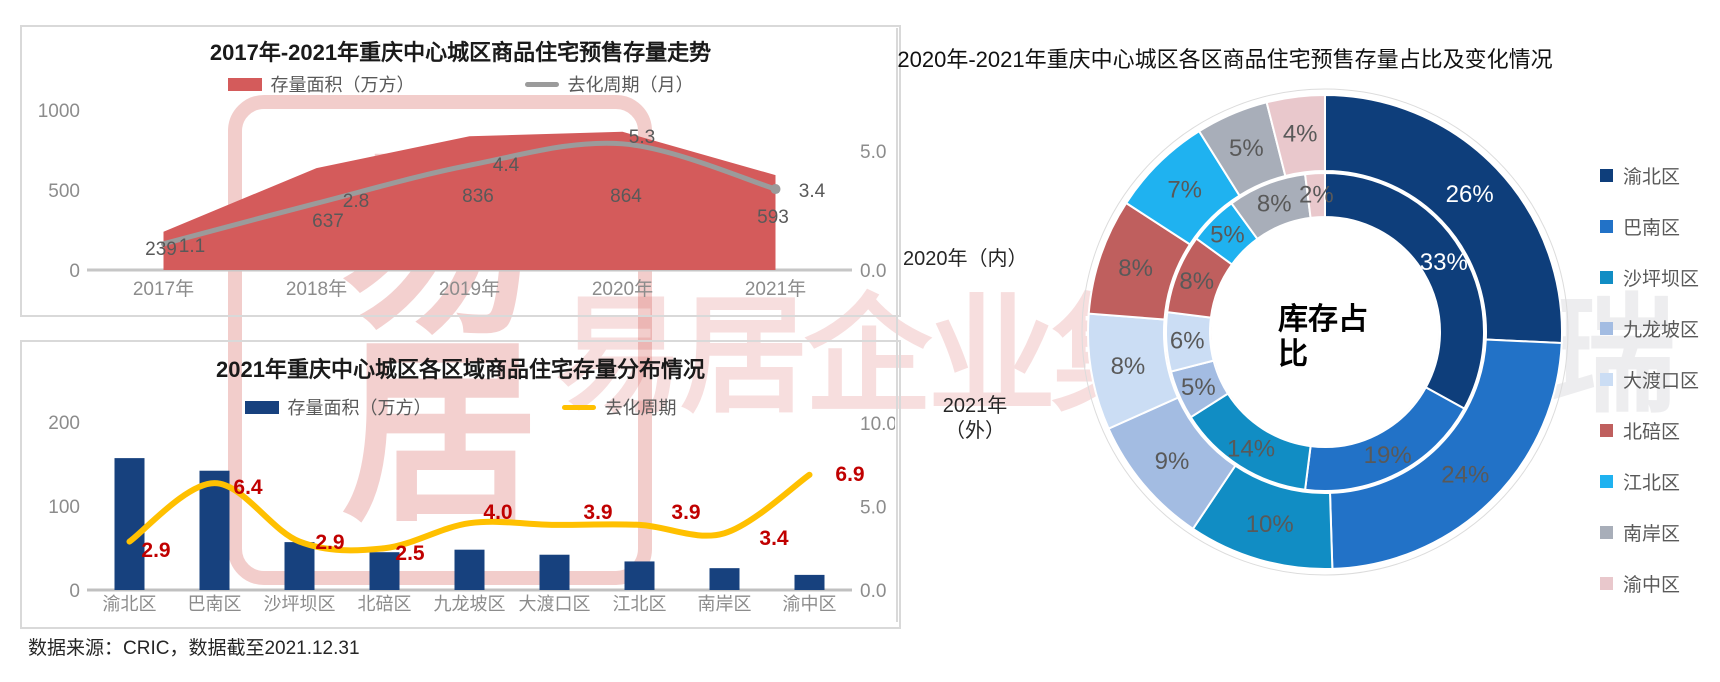 The image size is (1720, 682). I want to click on donut-legend-label: 渝中区, so click(1652, 585).